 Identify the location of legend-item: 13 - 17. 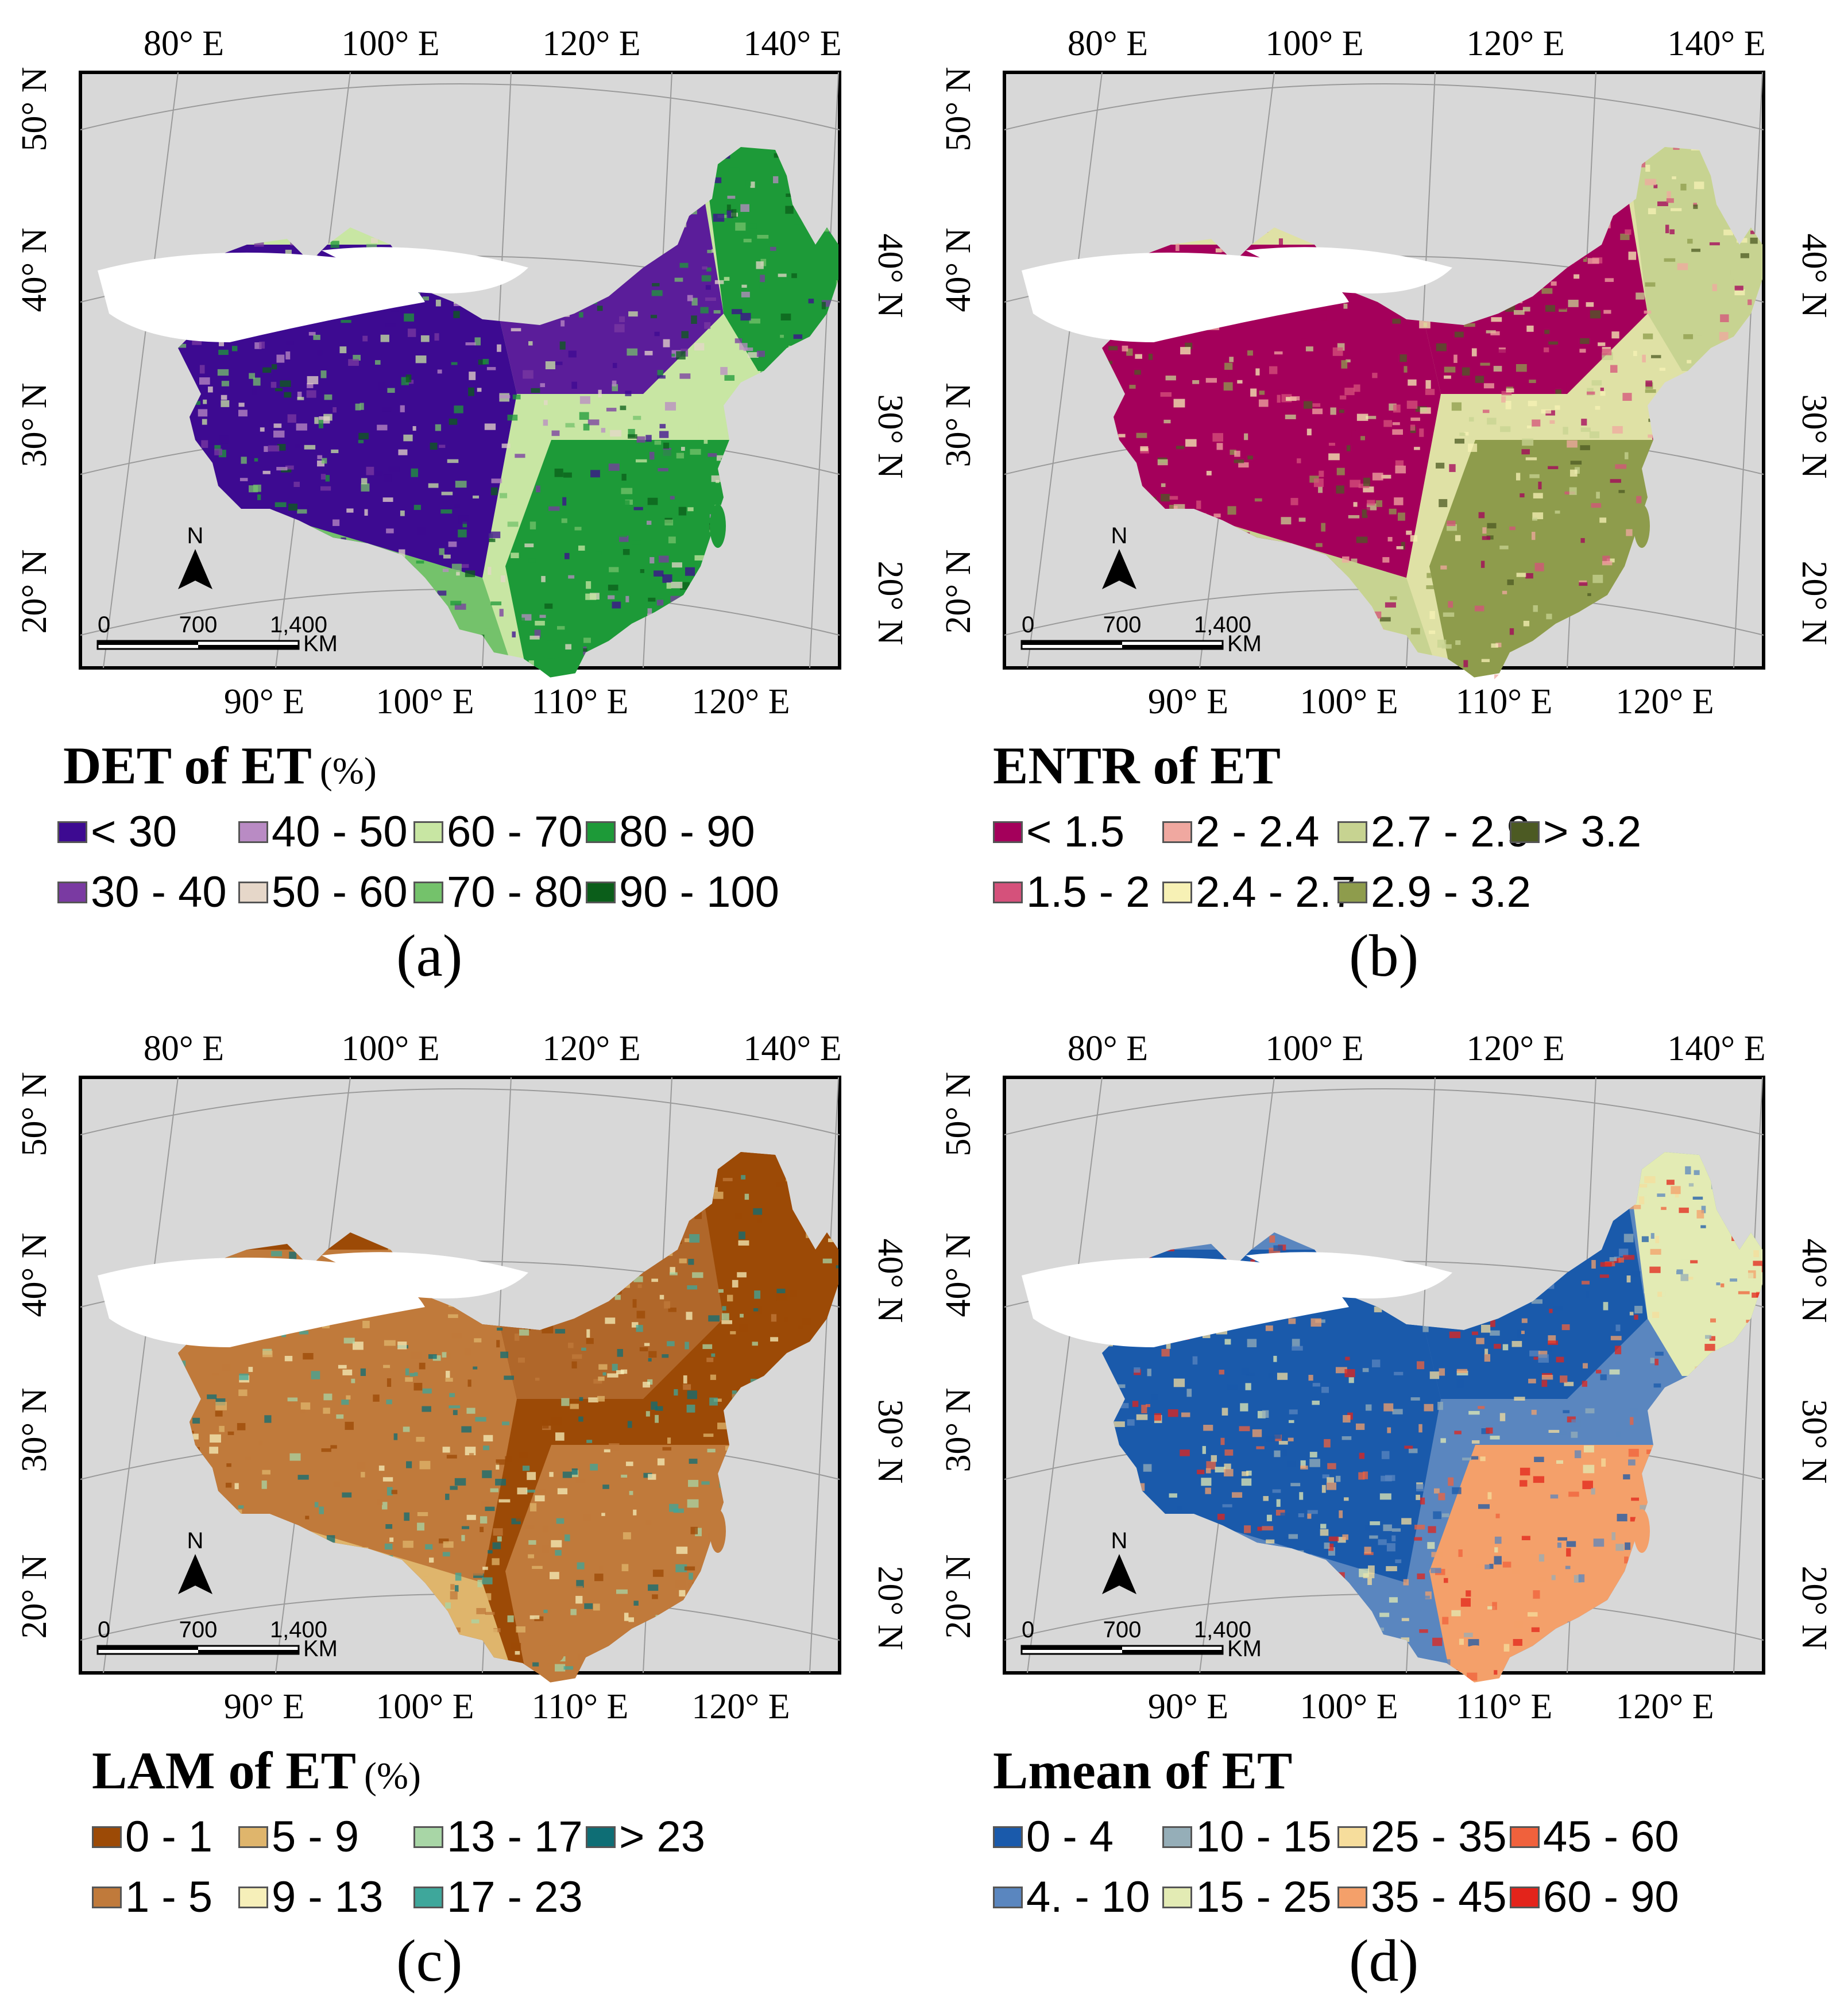
(498, 1837).